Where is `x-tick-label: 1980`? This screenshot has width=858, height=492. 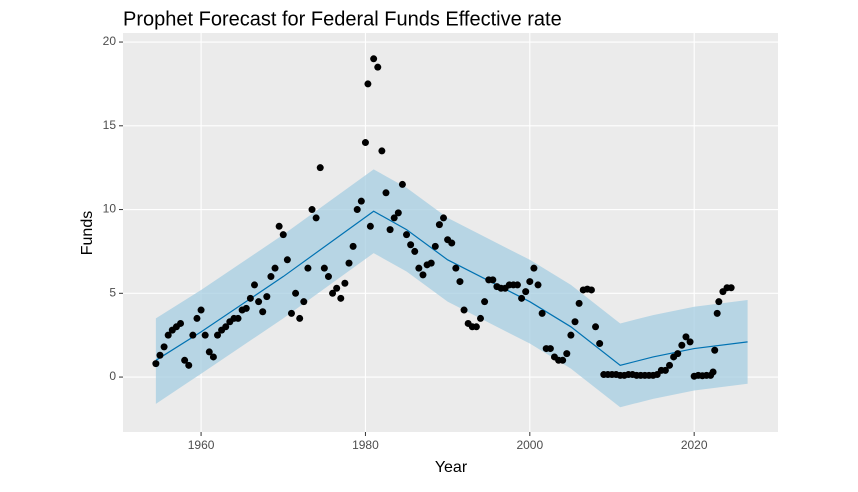 x-tick-label: 1980 is located at coordinates (365, 445).